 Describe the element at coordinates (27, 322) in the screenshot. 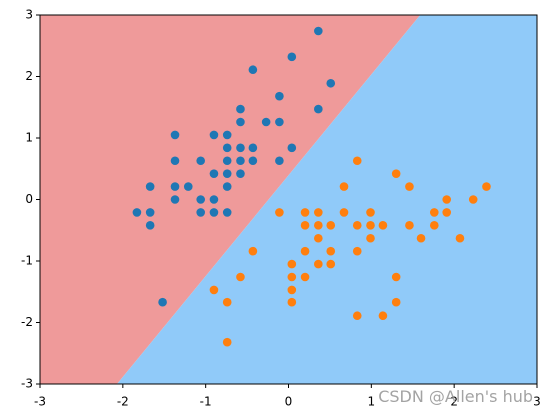

I see `y-tick-label: -2` at that location.